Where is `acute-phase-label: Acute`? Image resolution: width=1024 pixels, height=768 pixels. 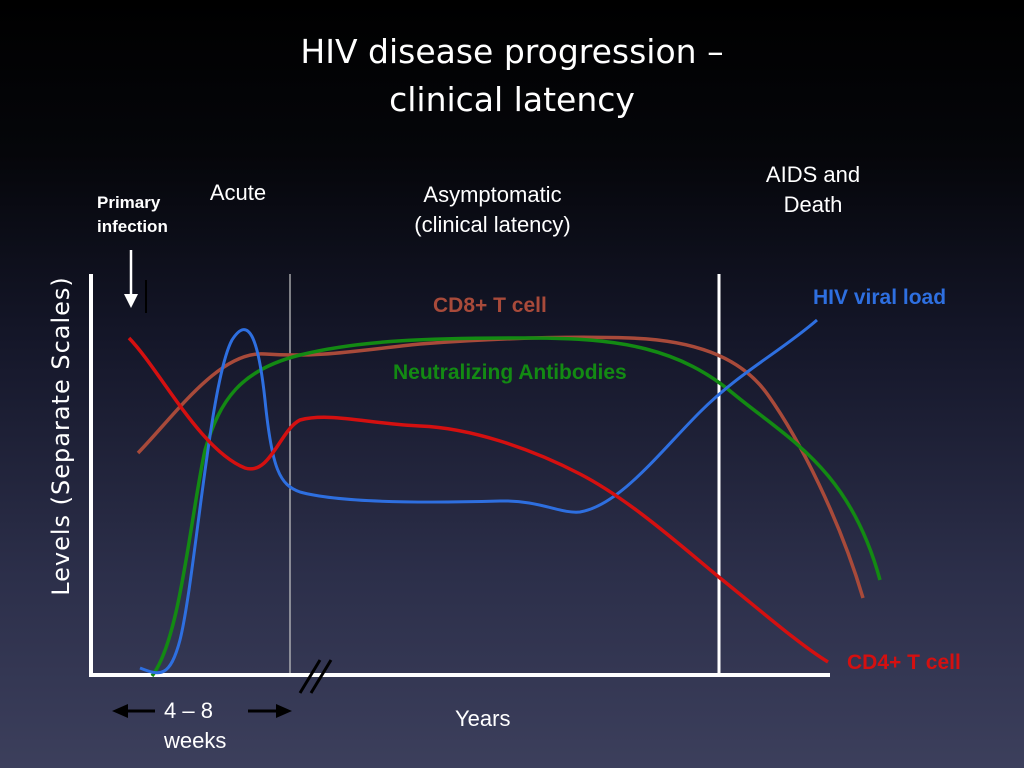 acute-phase-label: Acute is located at coordinates (238, 192).